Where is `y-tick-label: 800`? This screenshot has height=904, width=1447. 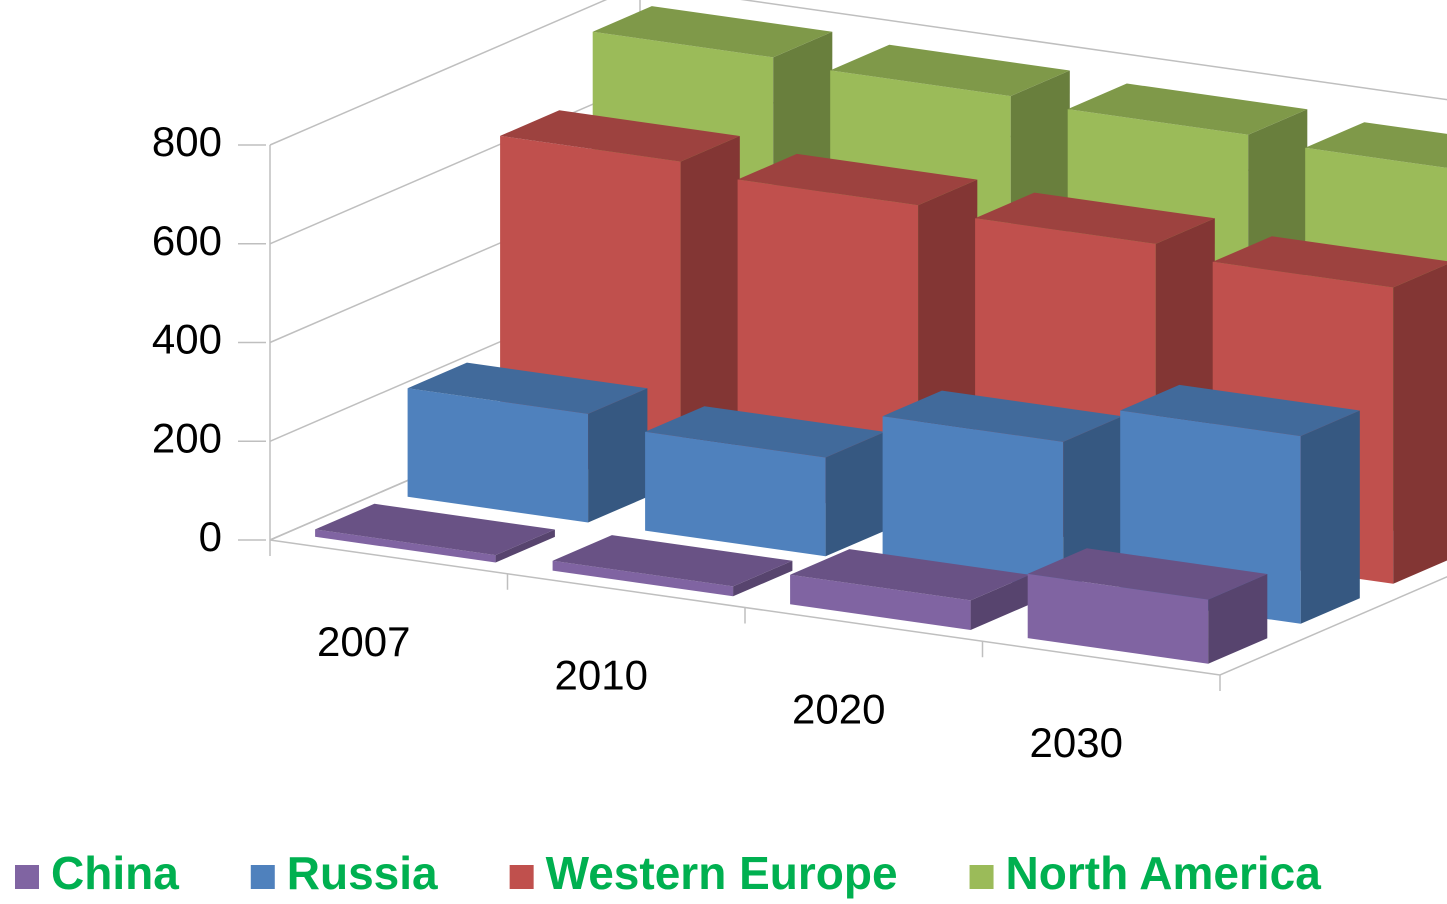 y-tick-label: 800 is located at coordinates (187, 141).